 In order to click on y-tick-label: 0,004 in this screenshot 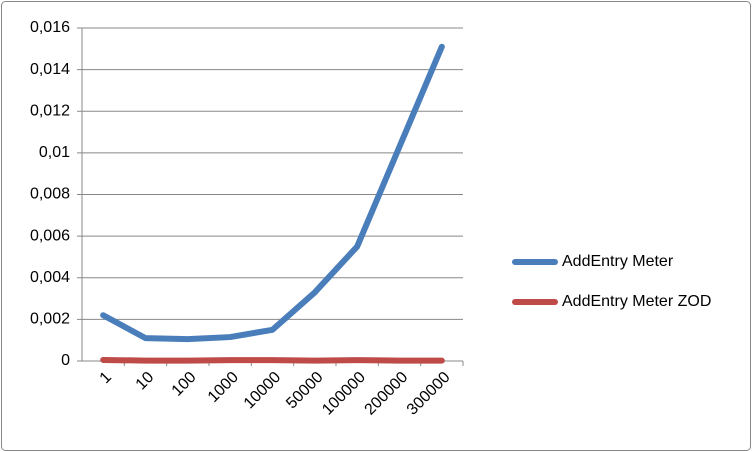, I will do `click(50, 277)`.